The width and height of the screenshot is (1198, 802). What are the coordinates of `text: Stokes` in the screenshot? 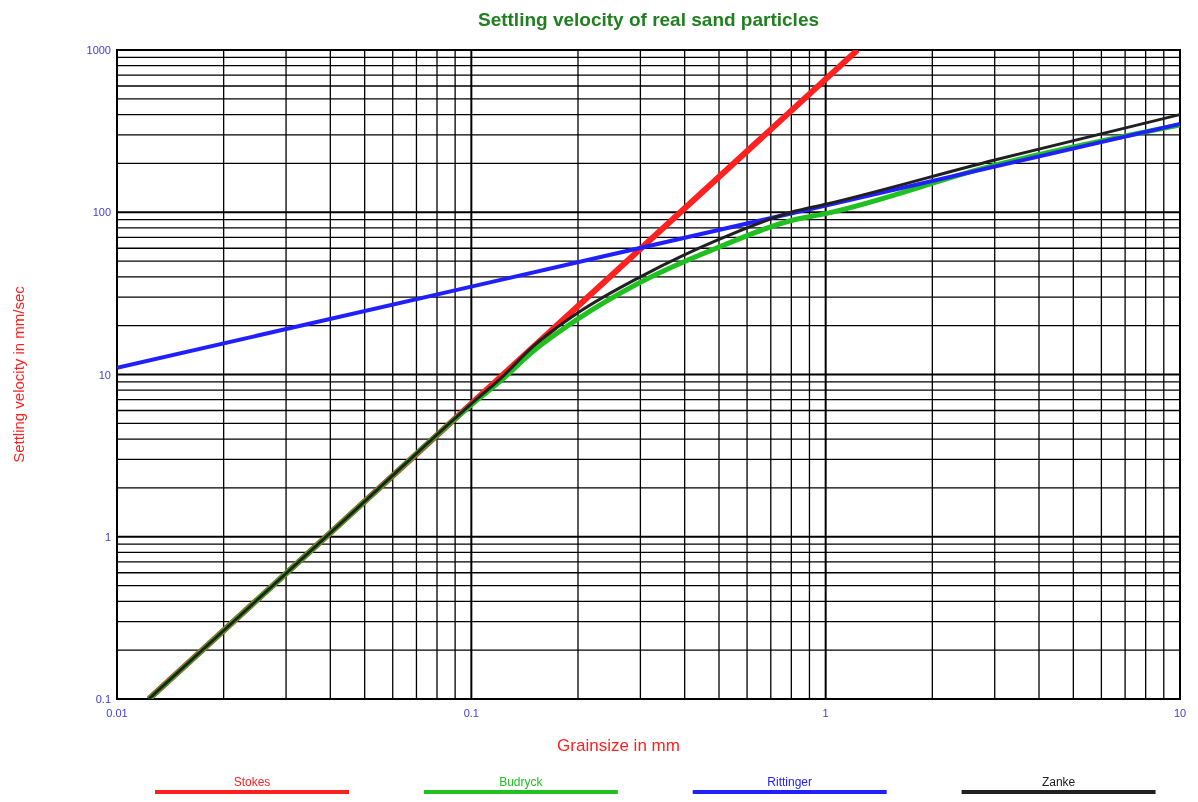 It's located at (252, 782).